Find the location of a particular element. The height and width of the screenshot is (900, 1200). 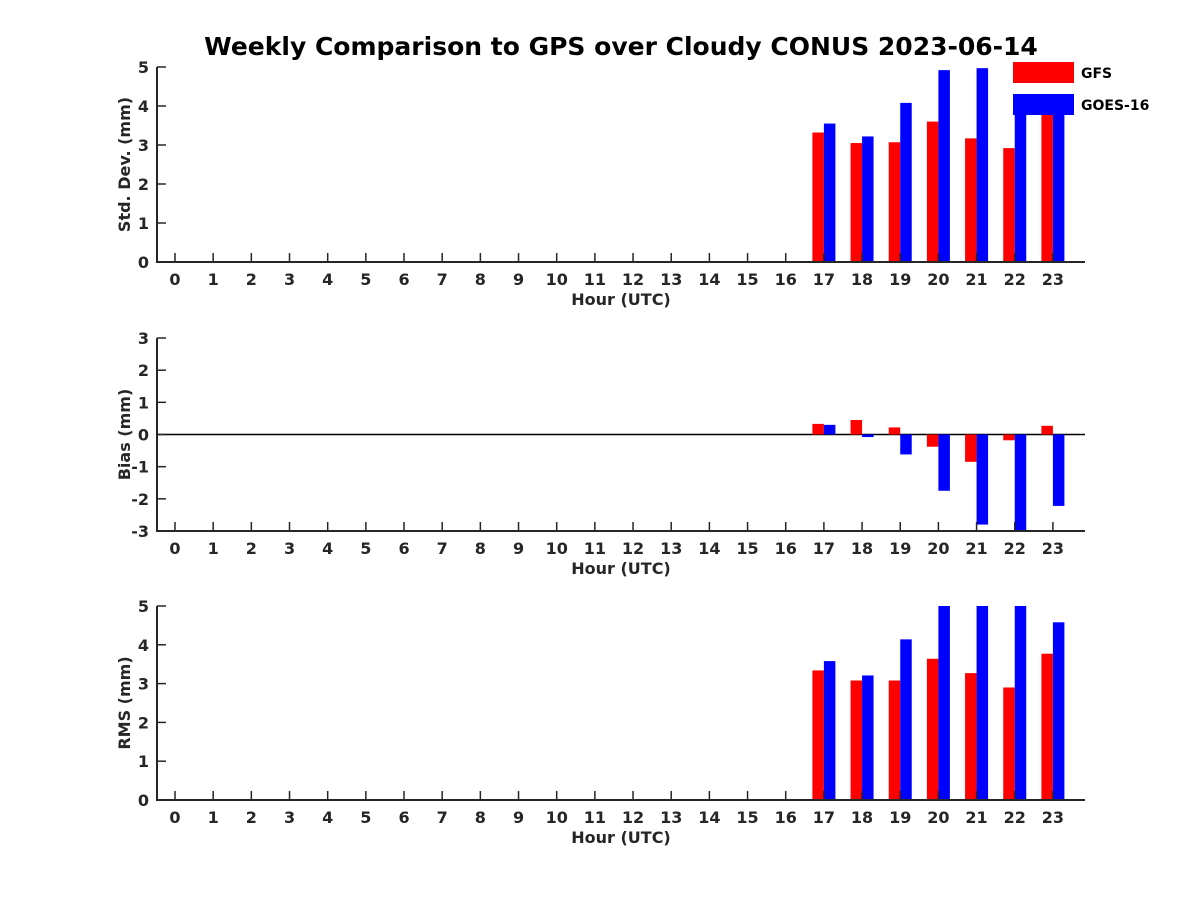

x-tick-label: 11 is located at coordinates (595, 548).